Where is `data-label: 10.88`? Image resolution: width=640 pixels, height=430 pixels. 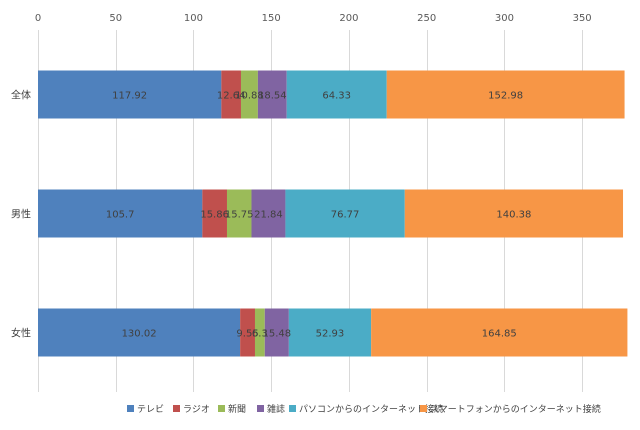
data-label: 10.88 is located at coordinates (249, 96).